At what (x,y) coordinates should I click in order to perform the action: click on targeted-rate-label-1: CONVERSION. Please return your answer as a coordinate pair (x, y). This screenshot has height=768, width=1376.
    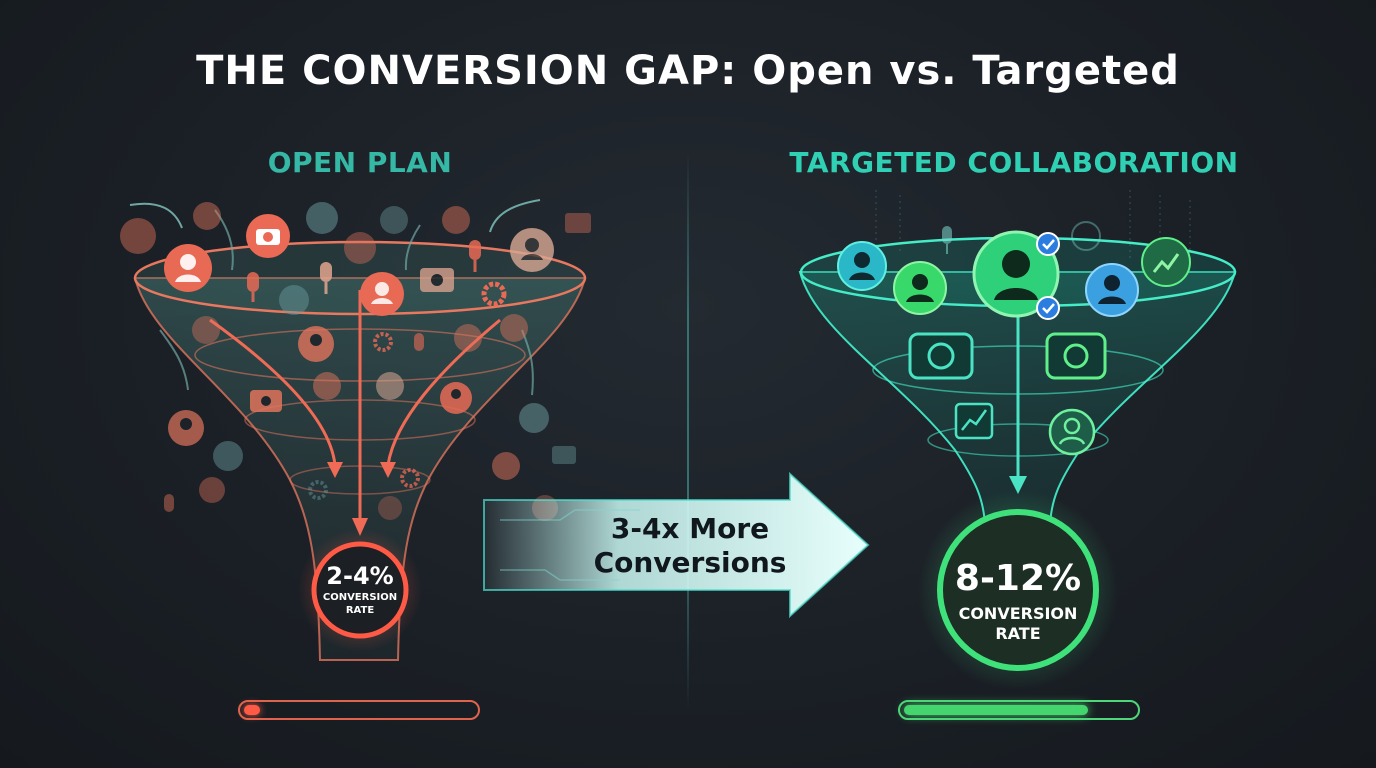
    Looking at the image, I should click on (1018, 613).